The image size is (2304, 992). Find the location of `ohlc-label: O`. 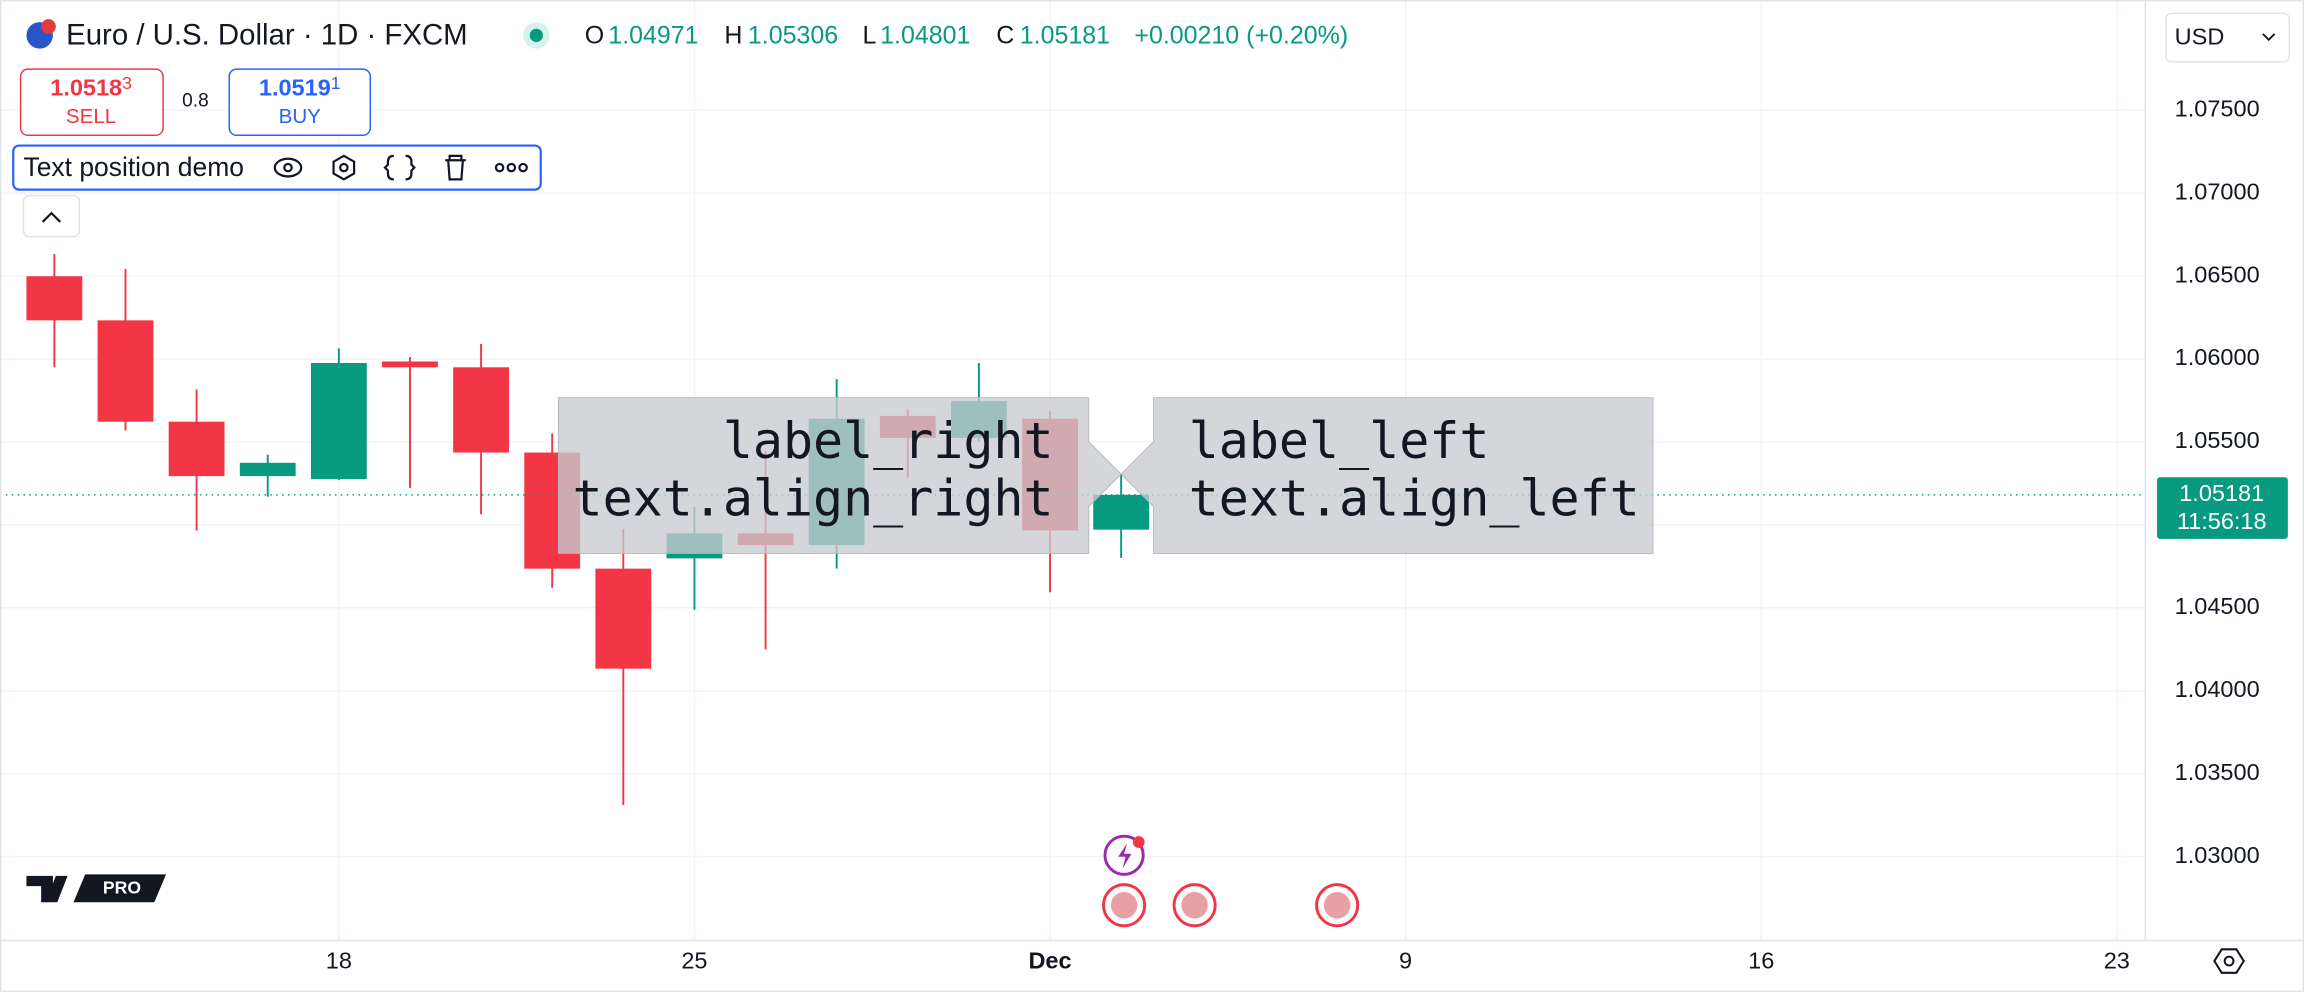

ohlc-label: O is located at coordinates (594, 35).